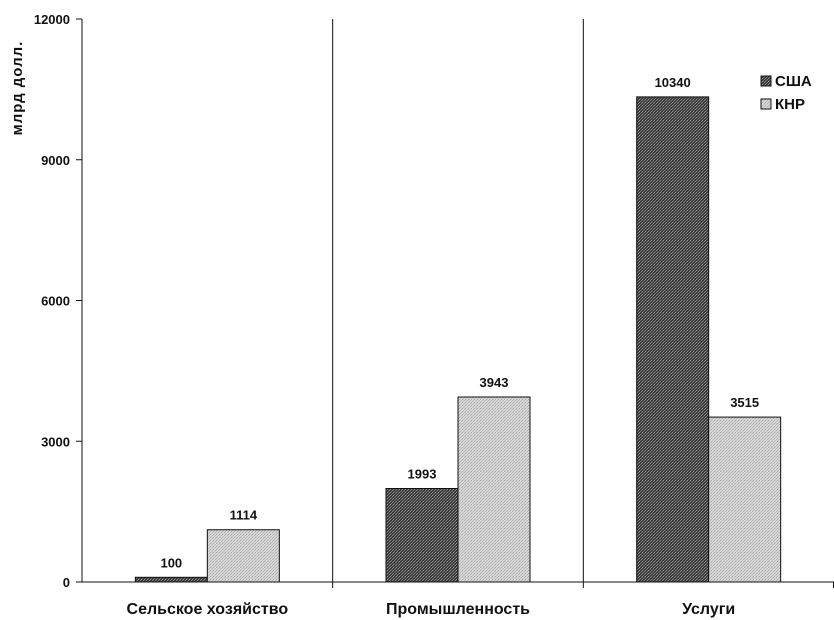 The width and height of the screenshot is (834, 620). What do you see at coordinates (458, 609) in the screenshot?
I see `x-category-label: Промышленность` at bounding box center [458, 609].